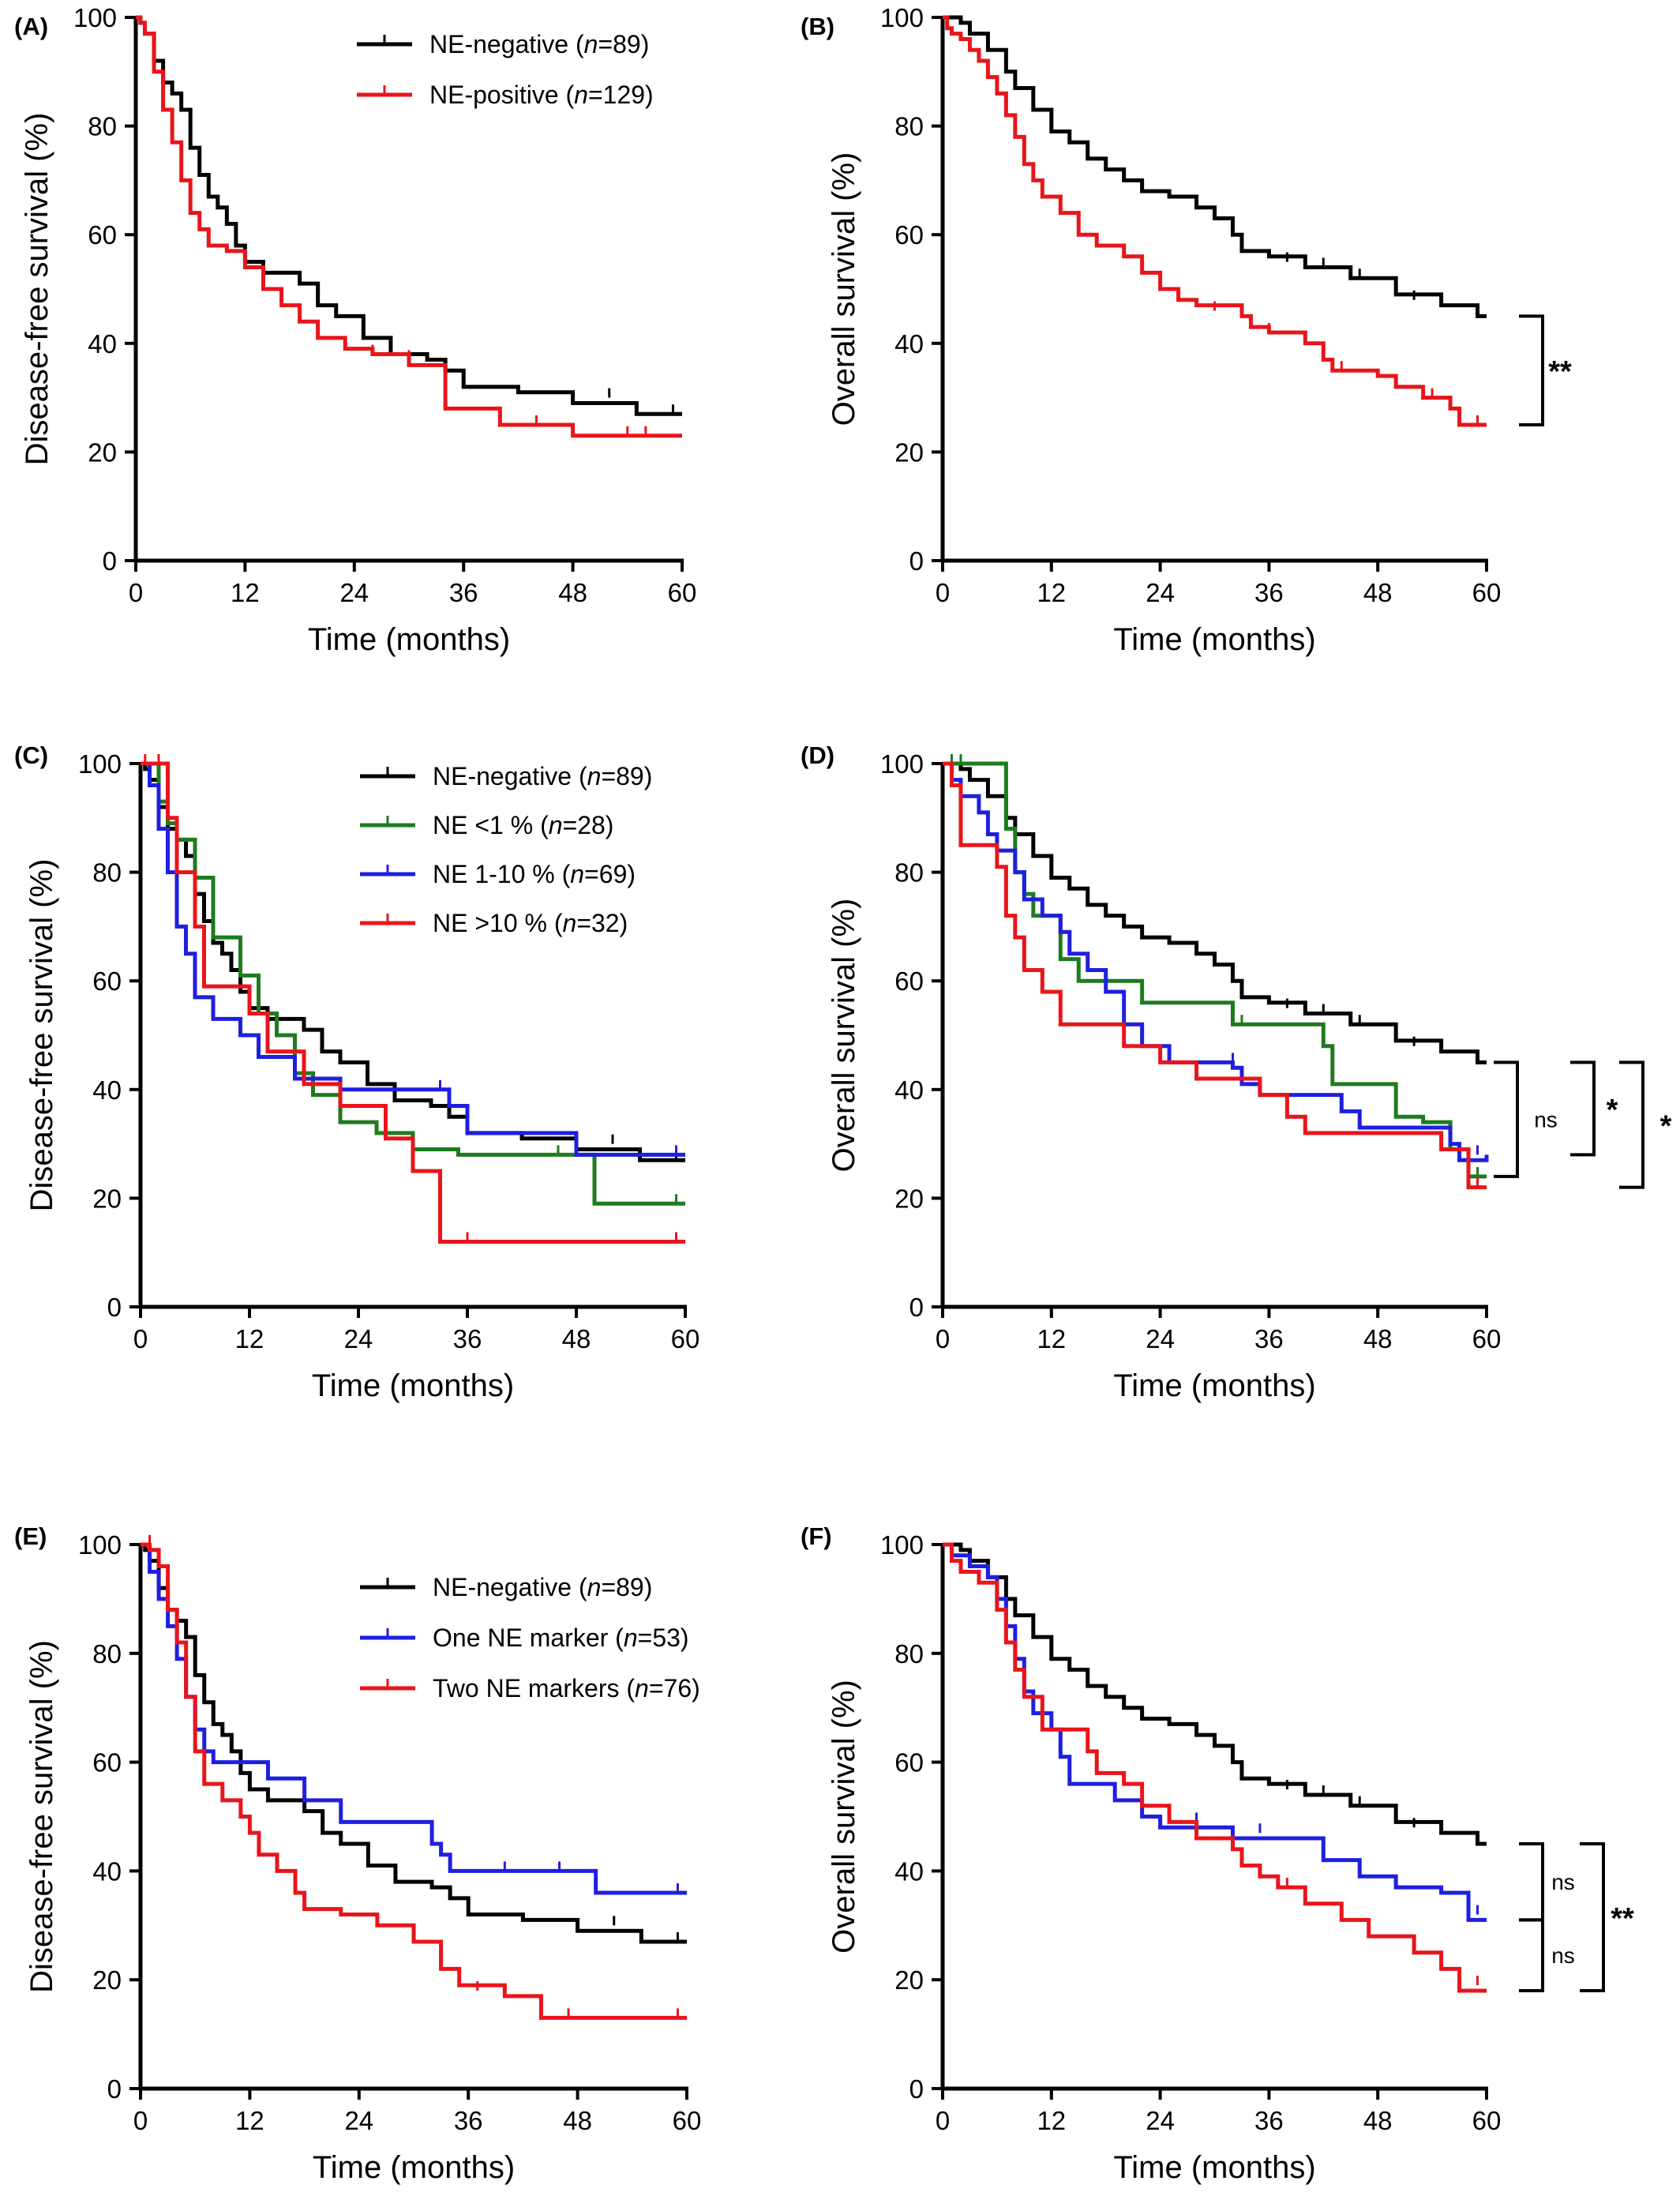 This screenshot has width=1680, height=2211. I want to click on legend-n-value: 32, so click(605, 923).